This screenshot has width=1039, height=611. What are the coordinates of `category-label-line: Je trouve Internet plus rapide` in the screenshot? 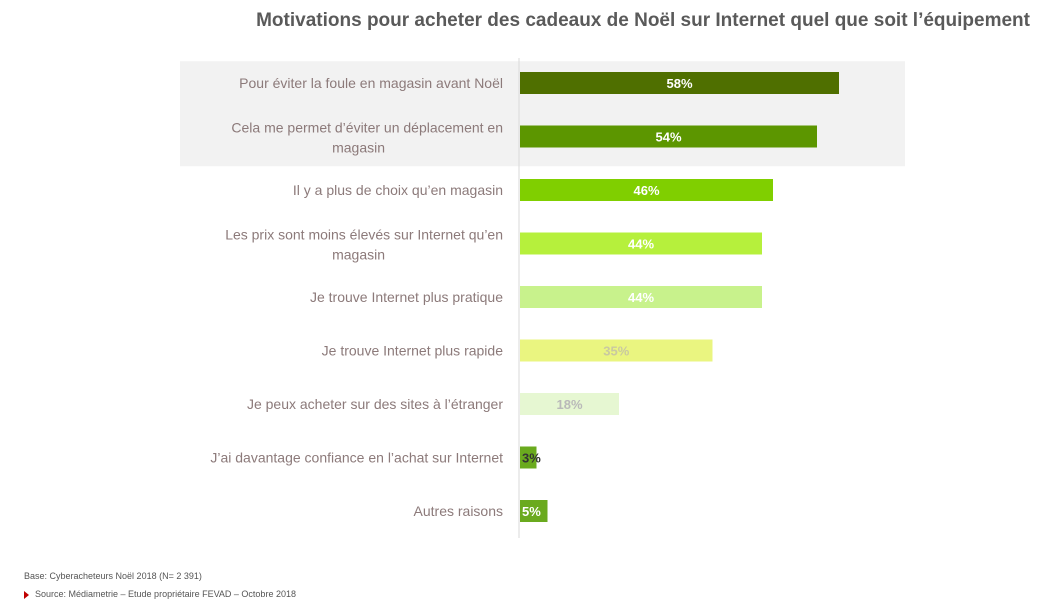 It's located at (413, 351).